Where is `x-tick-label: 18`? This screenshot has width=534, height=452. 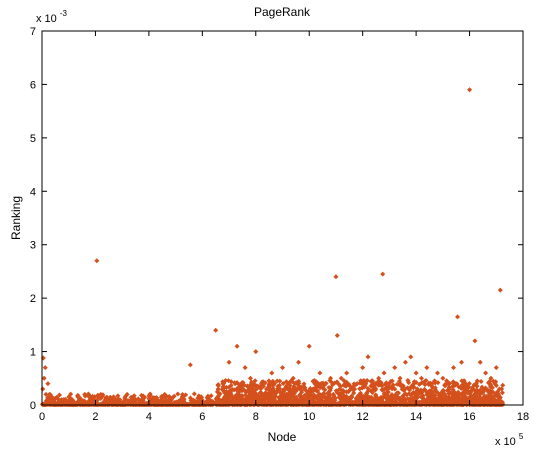
x-tick-label: 18 is located at coordinates (523, 417).